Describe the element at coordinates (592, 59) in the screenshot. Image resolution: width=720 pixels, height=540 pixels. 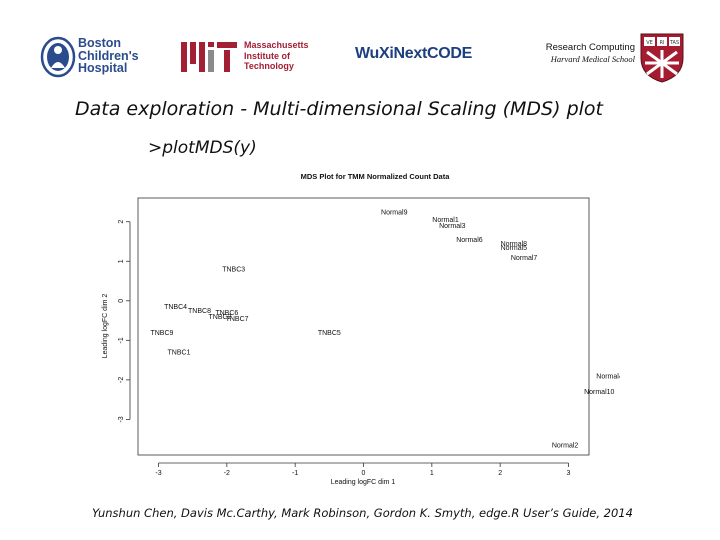
I see `rc-subtitle: Harvard Medical School` at that location.